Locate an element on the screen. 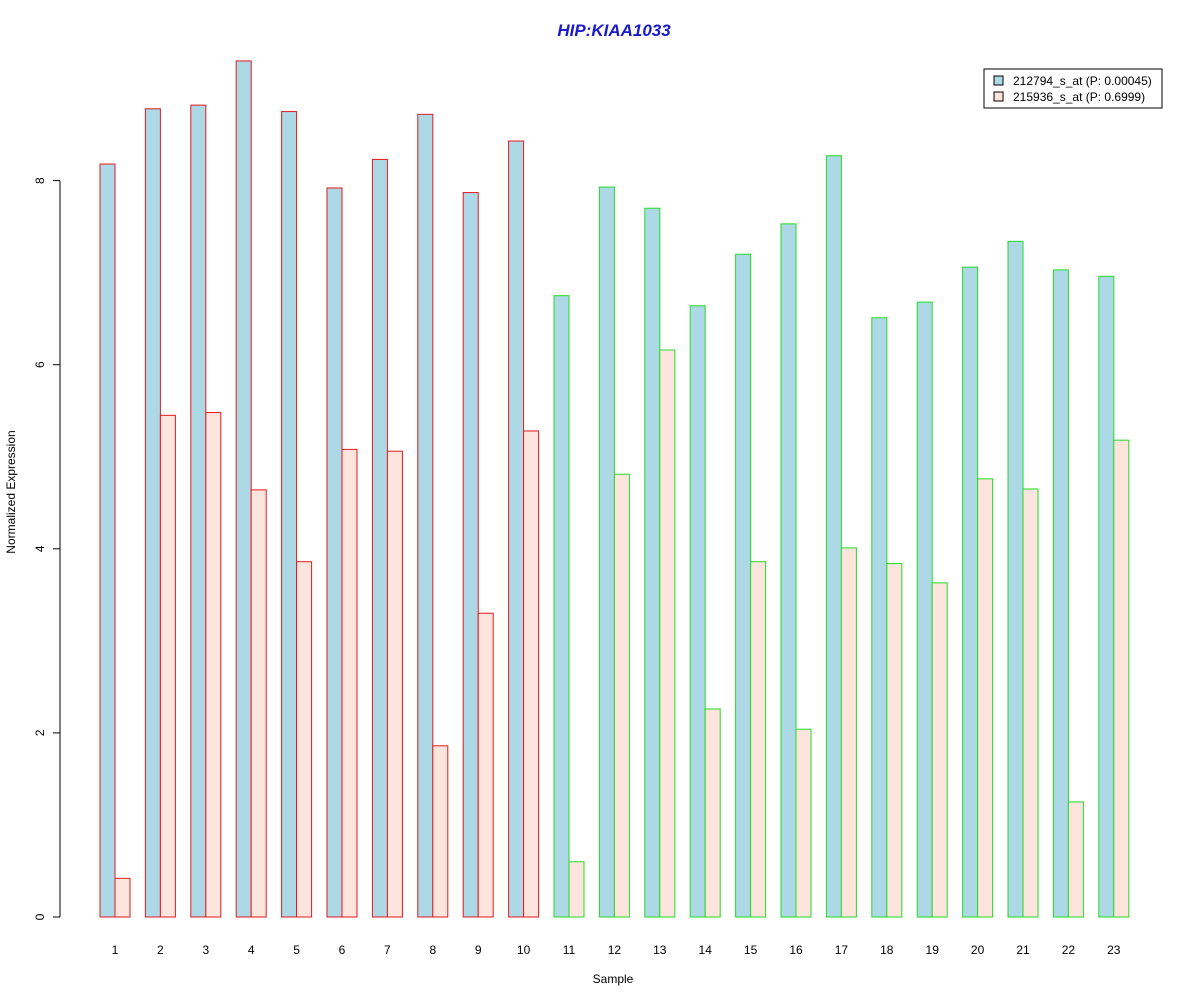 The width and height of the screenshot is (1200, 1000). x-tick-label: 15 is located at coordinates (751, 950).